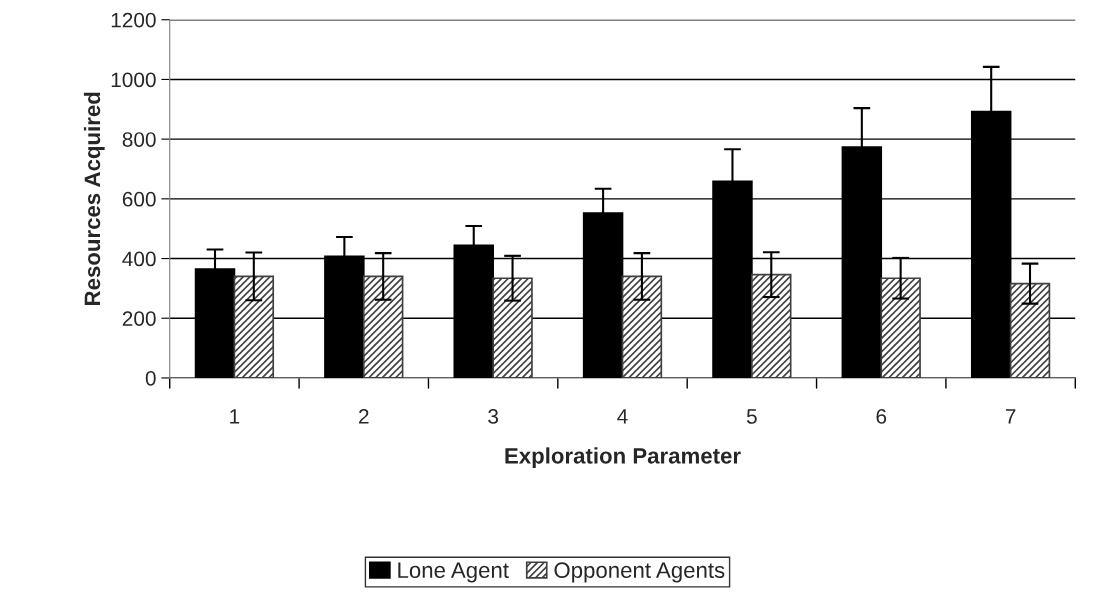  What do you see at coordinates (150, 378) in the screenshot?
I see `y-tick-label: 0` at bounding box center [150, 378].